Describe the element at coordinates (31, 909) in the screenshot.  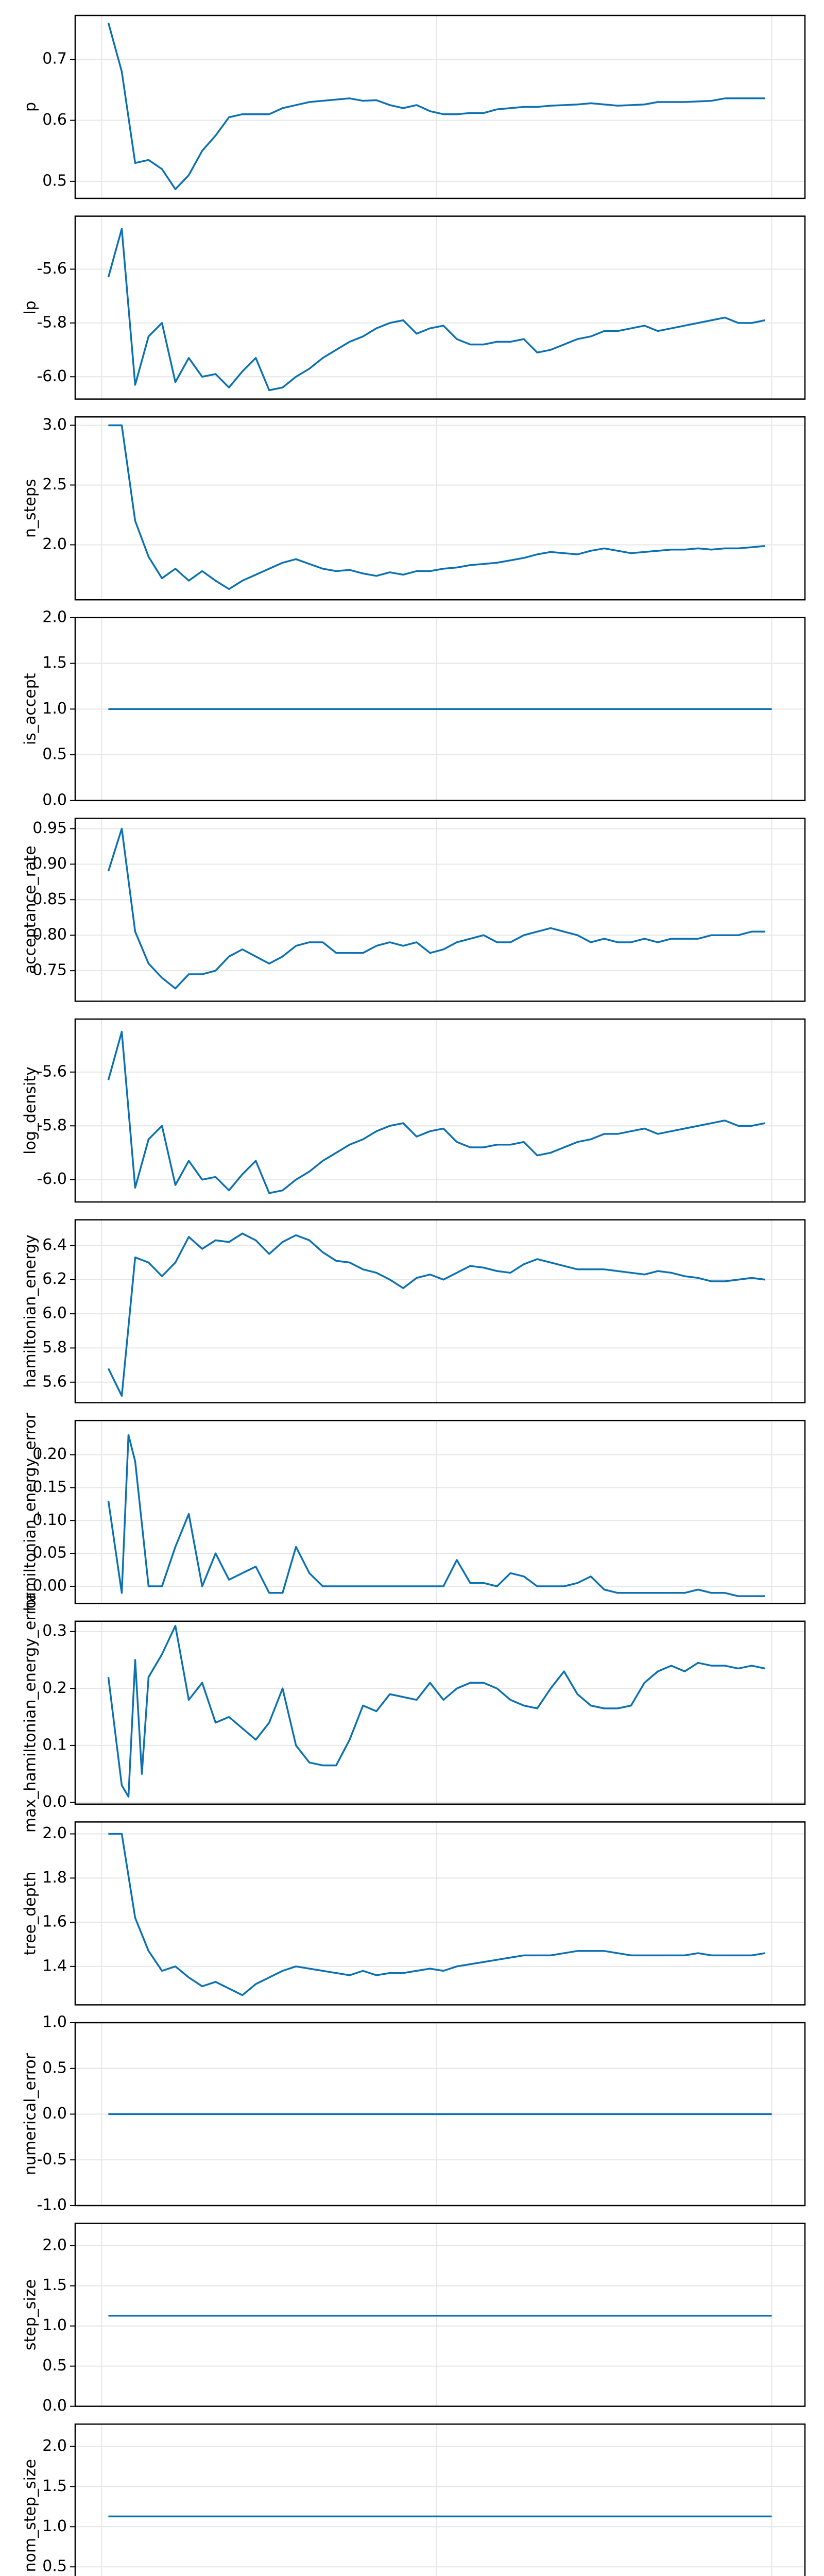
I see `y-axis-label: acceptance_rate` at that location.